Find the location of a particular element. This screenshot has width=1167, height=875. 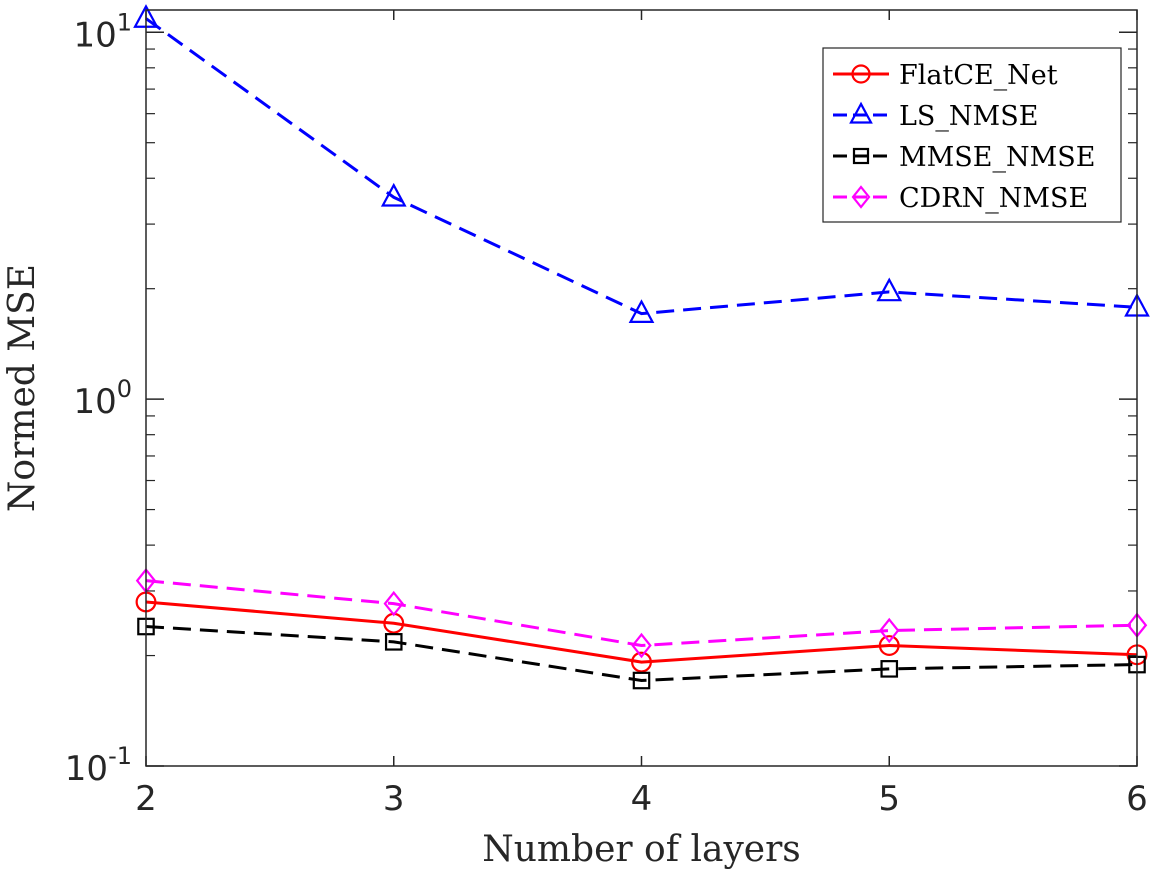

legend-entry: LS_NMSE is located at coordinates (935, 116).